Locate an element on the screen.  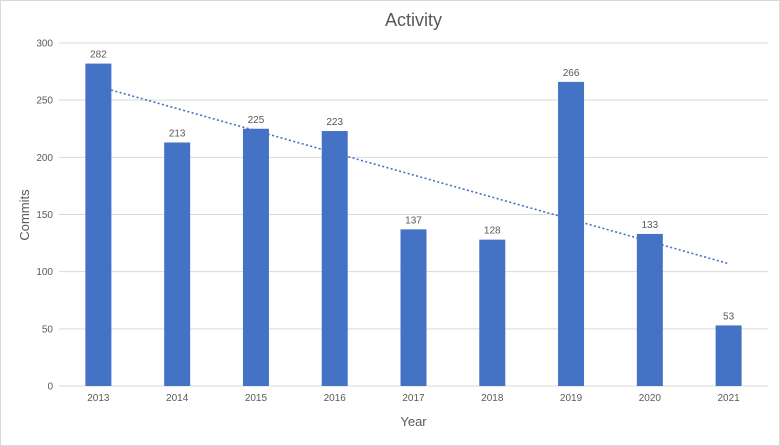
bar-2021 is located at coordinates (728, 355).